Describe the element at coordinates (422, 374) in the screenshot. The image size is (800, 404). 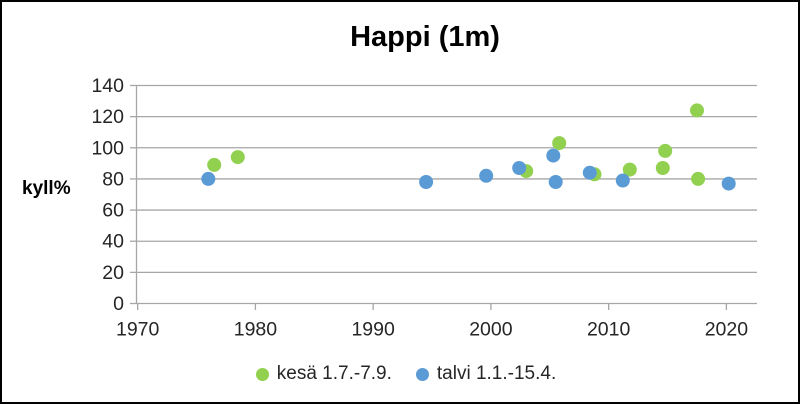
I see `legend-marker-talvi-icon` at that location.